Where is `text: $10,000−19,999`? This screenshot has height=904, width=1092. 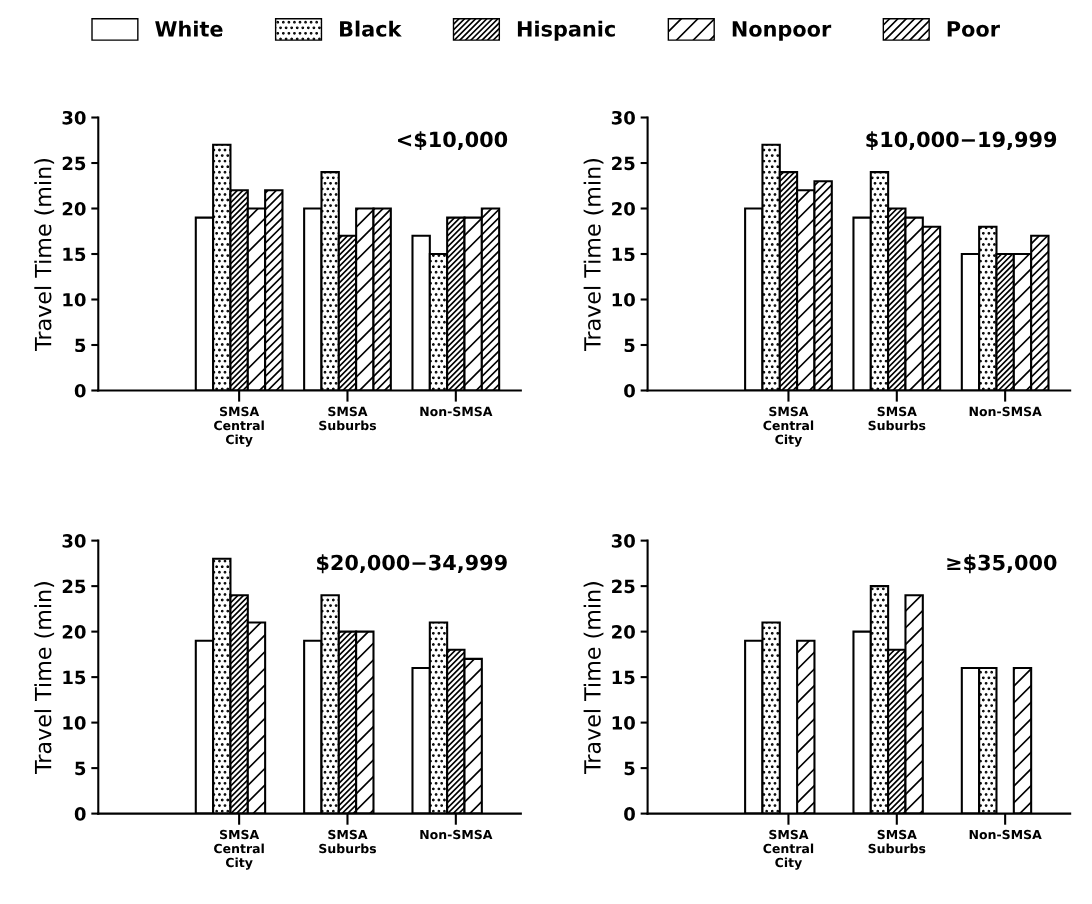
text: $10,000−19,999 is located at coordinates (961, 141).